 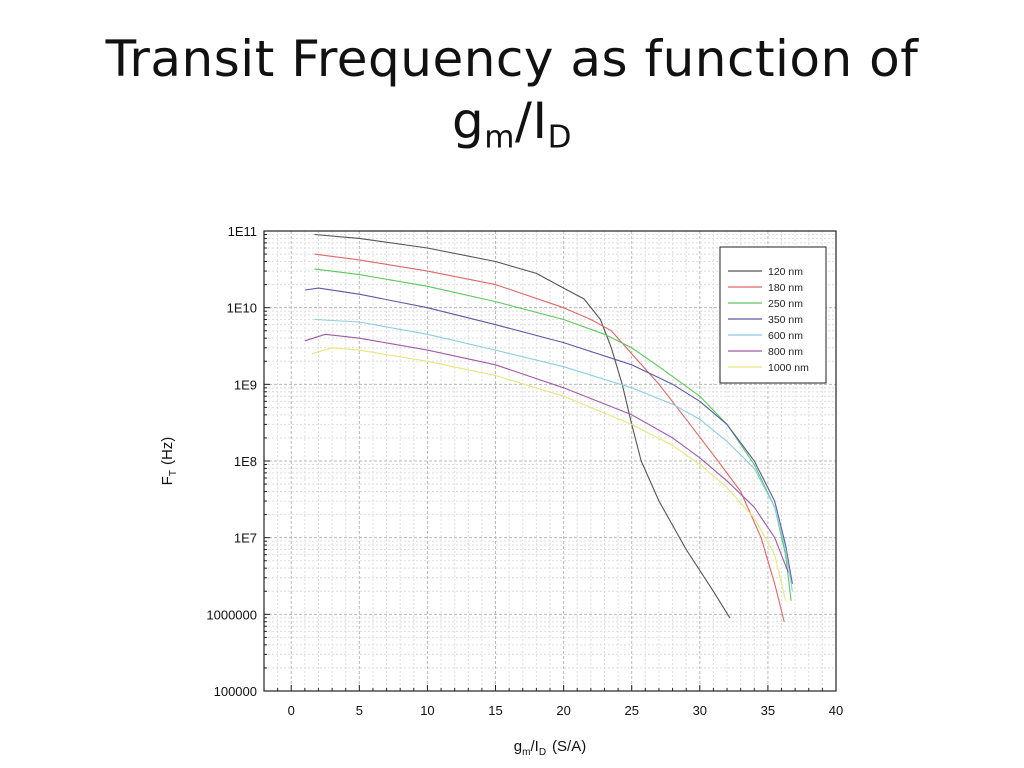 What do you see at coordinates (785, 336) in the screenshot?
I see `legend-label: 600 nm` at bounding box center [785, 336].